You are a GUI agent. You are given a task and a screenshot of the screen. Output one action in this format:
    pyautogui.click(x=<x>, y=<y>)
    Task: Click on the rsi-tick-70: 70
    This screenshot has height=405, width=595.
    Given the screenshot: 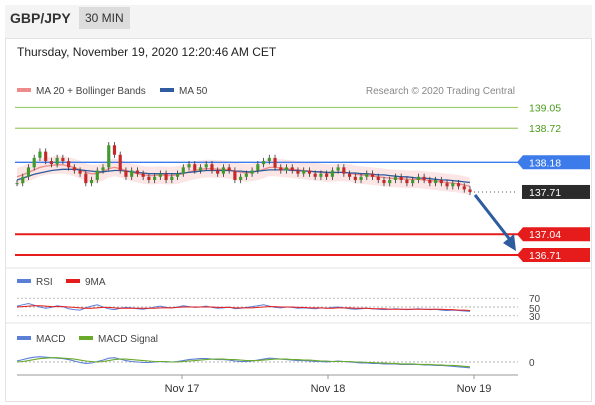 What is the action you would take?
    pyautogui.click(x=535, y=299)
    